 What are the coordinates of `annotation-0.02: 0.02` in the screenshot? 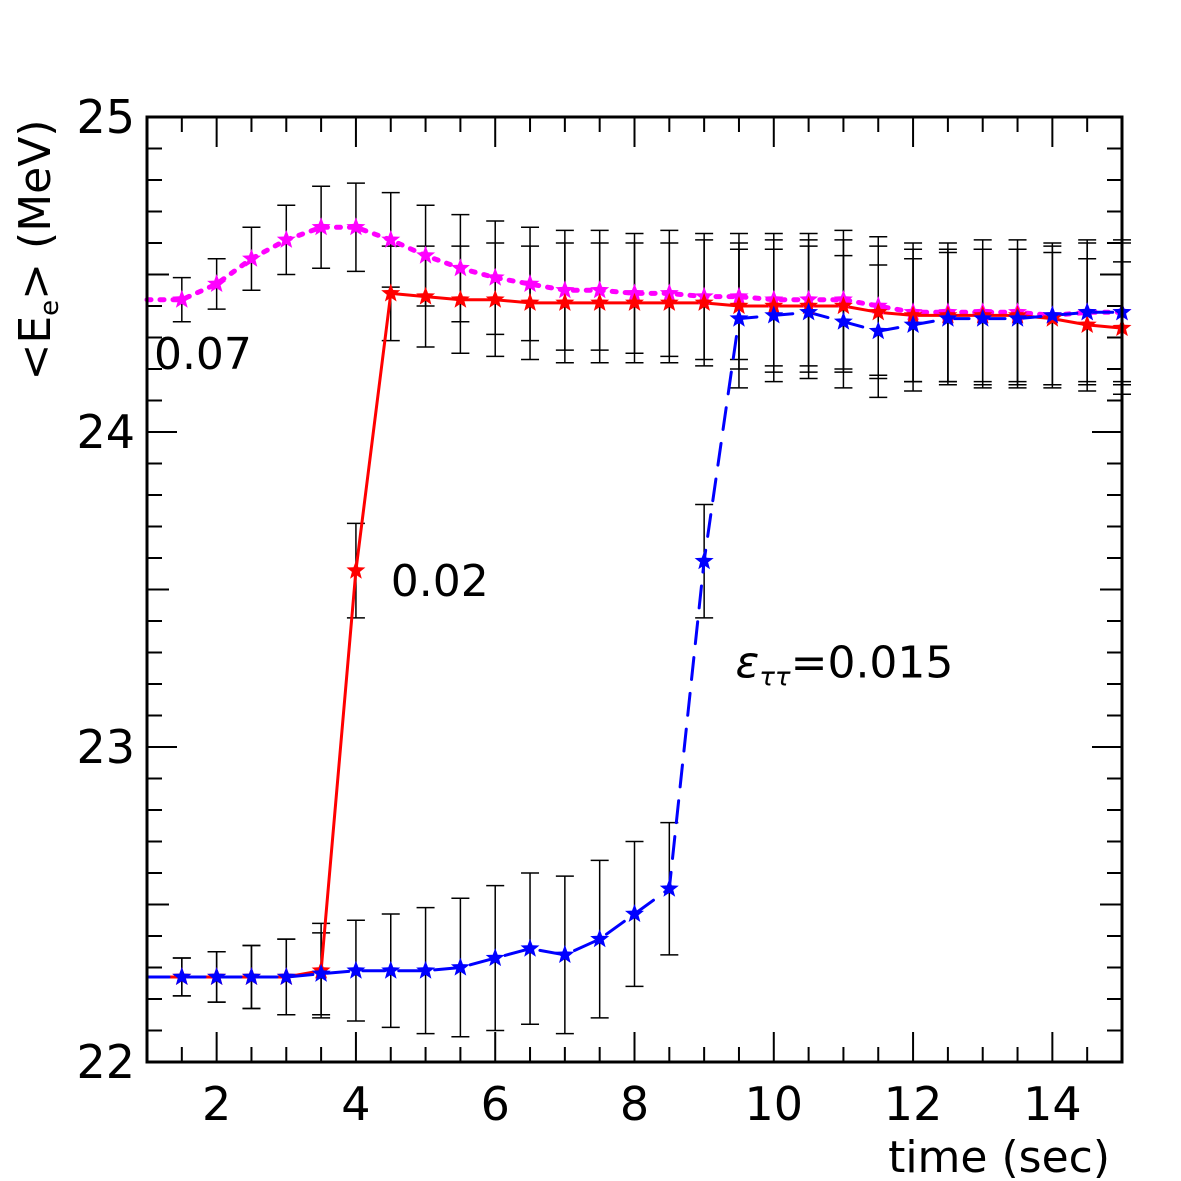 It's located at (440, 581).